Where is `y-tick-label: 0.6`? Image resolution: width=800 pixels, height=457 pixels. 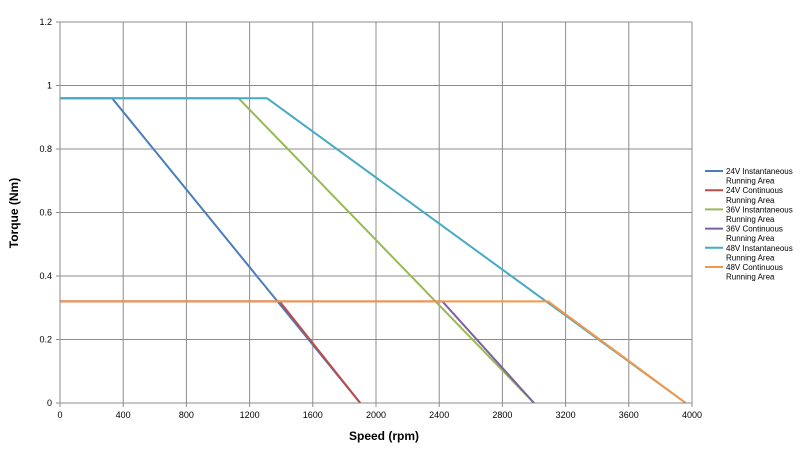
y-tick-label: 0.6 is located at coordinates (45, 213).